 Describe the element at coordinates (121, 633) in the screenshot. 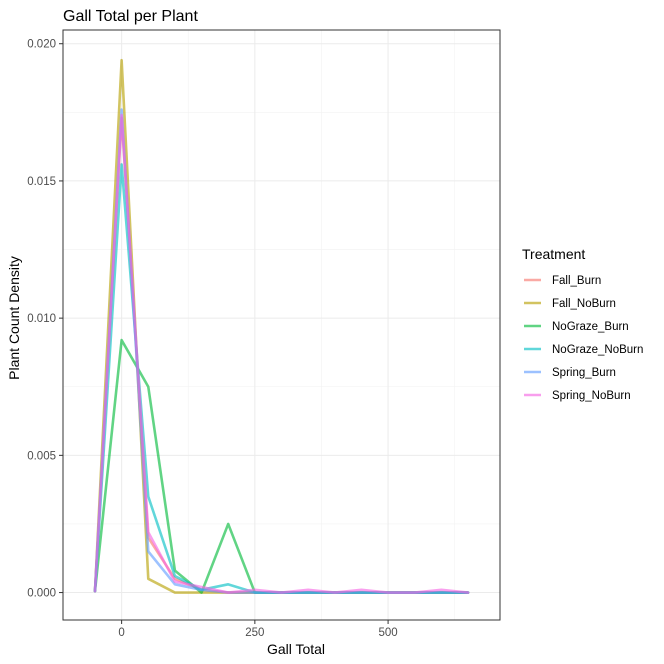

I see `x-tick-label: 0` at that location.